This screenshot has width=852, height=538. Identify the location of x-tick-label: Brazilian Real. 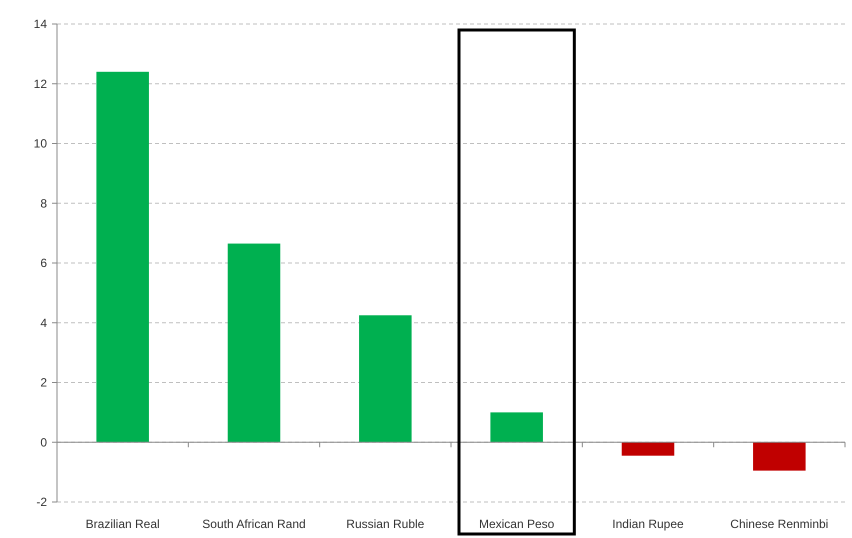
(123, 524).